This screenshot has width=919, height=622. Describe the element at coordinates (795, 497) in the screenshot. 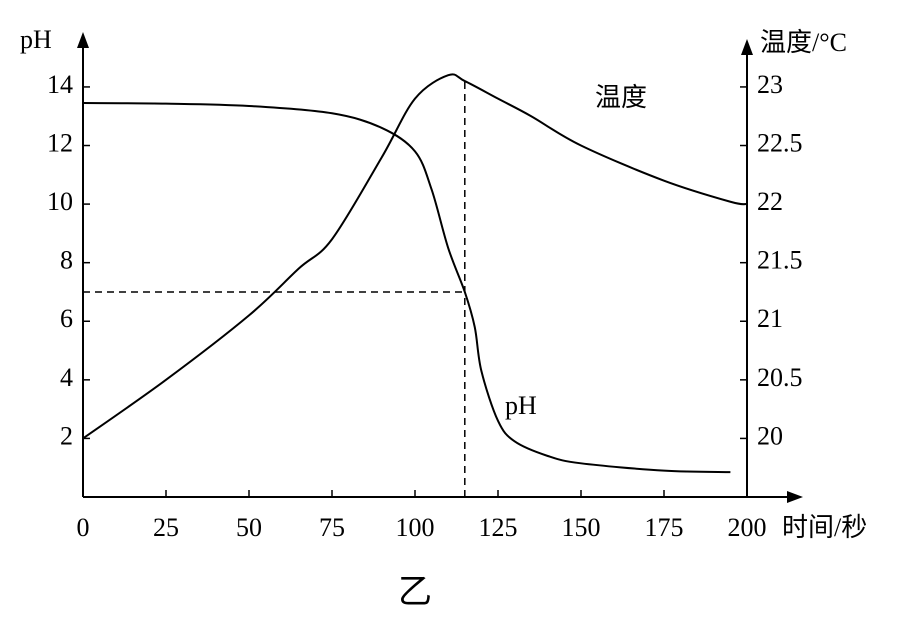

I see `x-axis-arrow` at that location.